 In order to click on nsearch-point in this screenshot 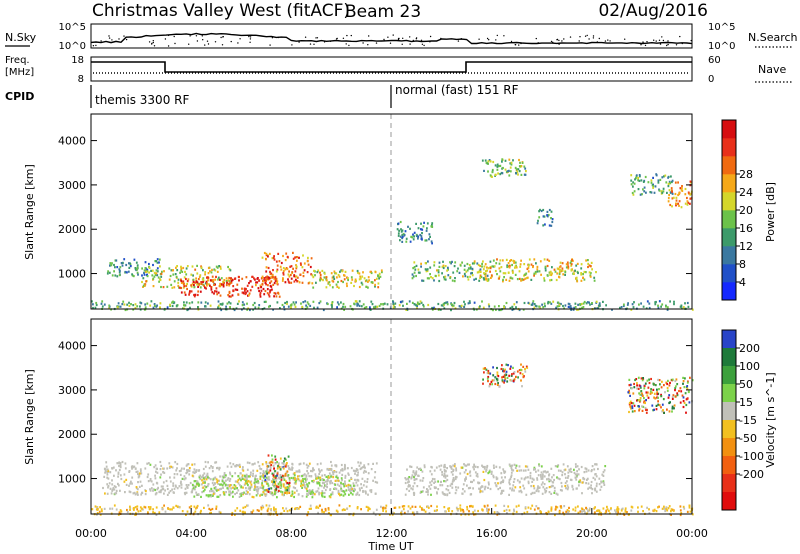, I will do `click(197, 41)`.